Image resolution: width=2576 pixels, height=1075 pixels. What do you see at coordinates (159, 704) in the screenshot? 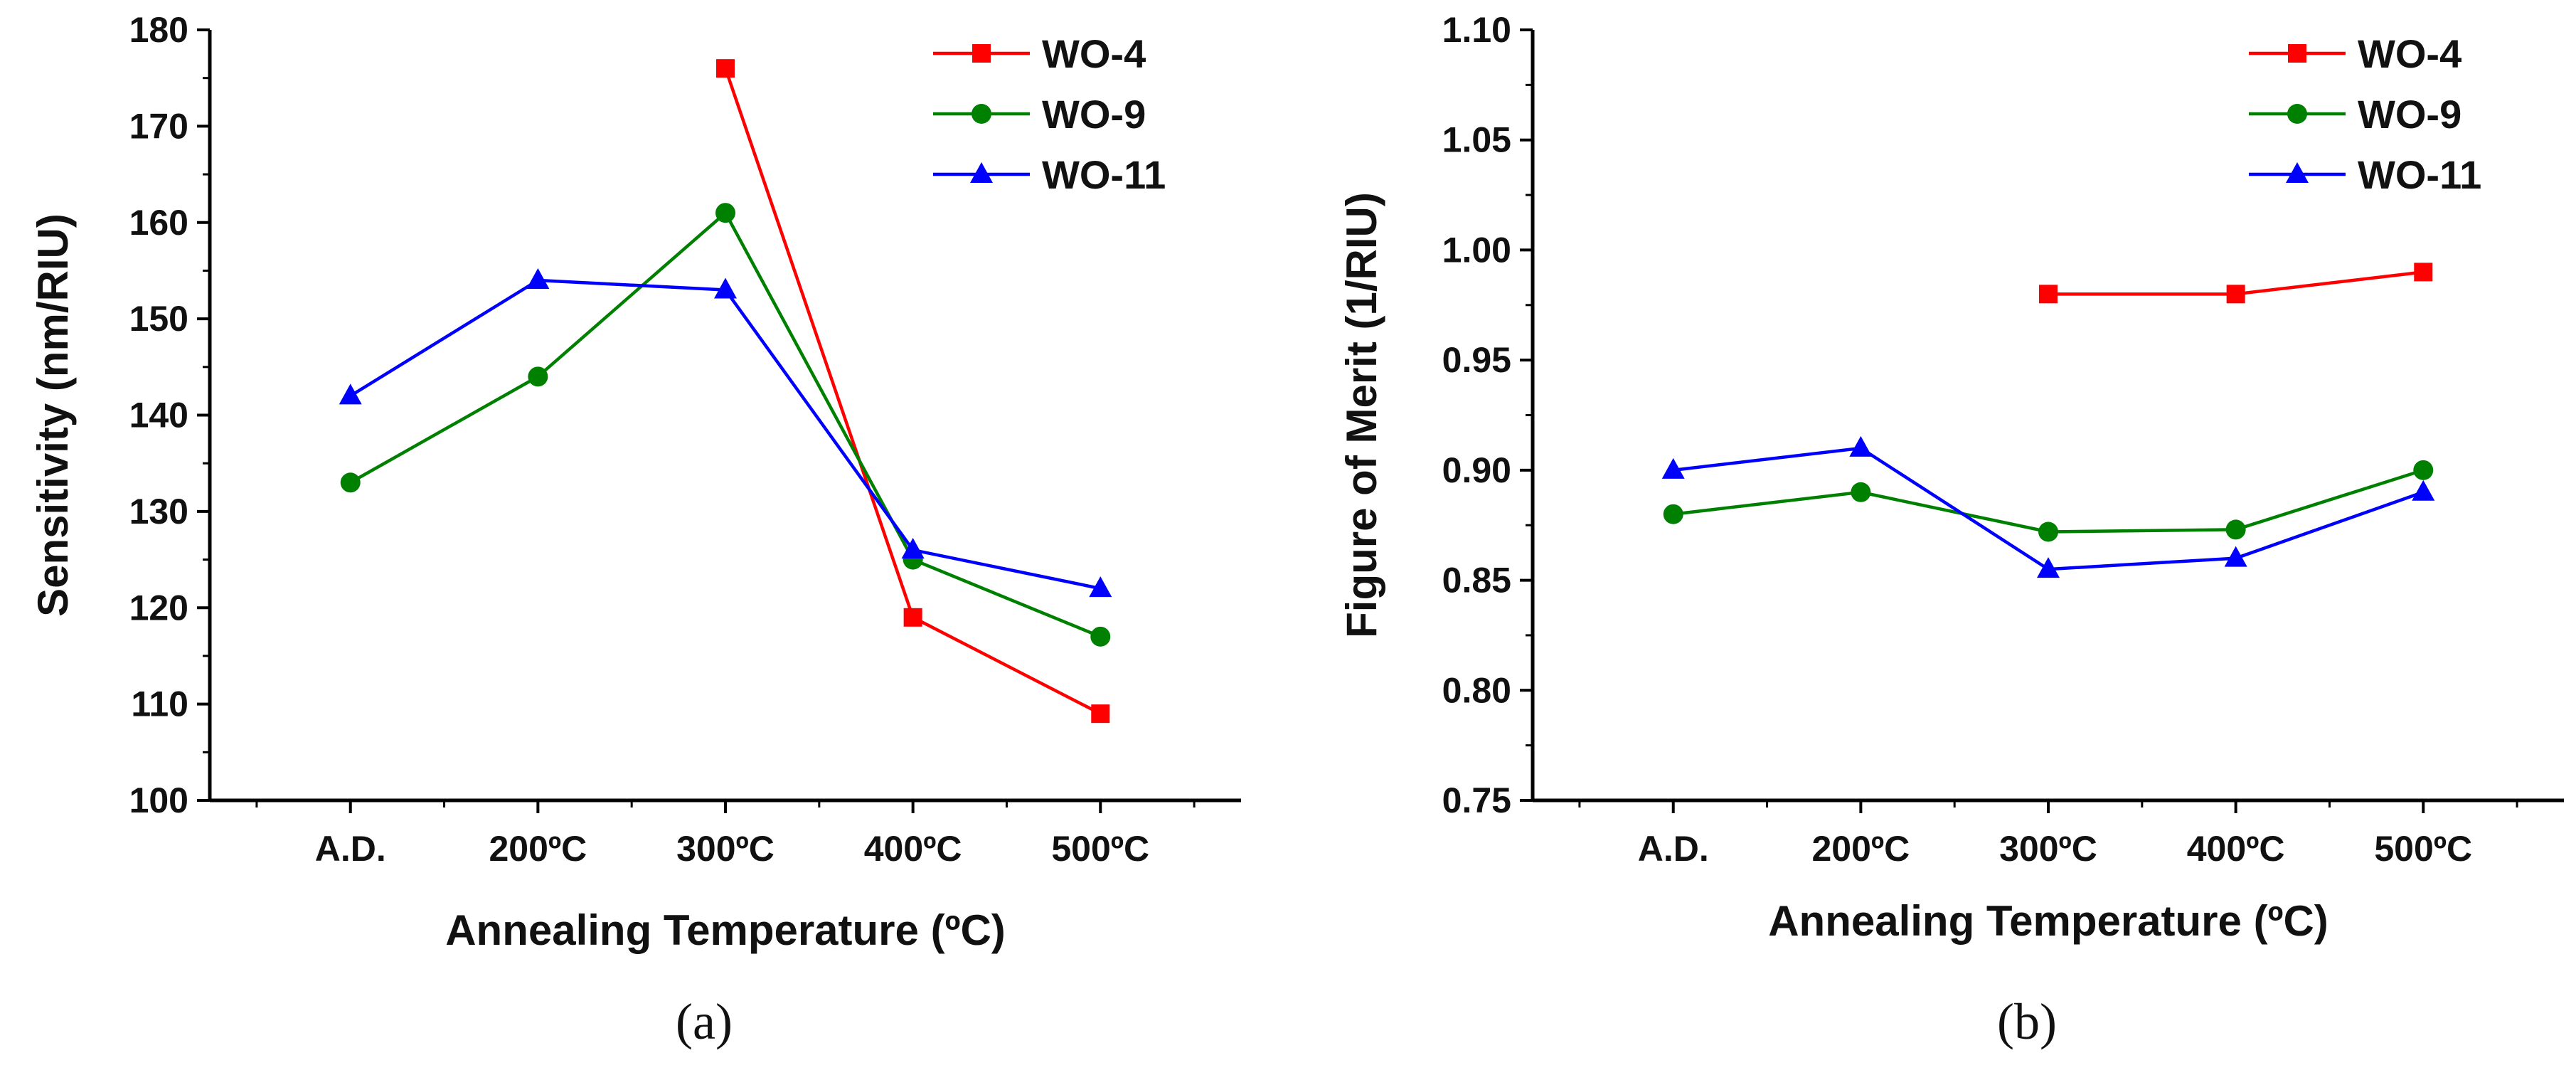
I see `y-tick-label: 110` at bounding box center [159, 704].